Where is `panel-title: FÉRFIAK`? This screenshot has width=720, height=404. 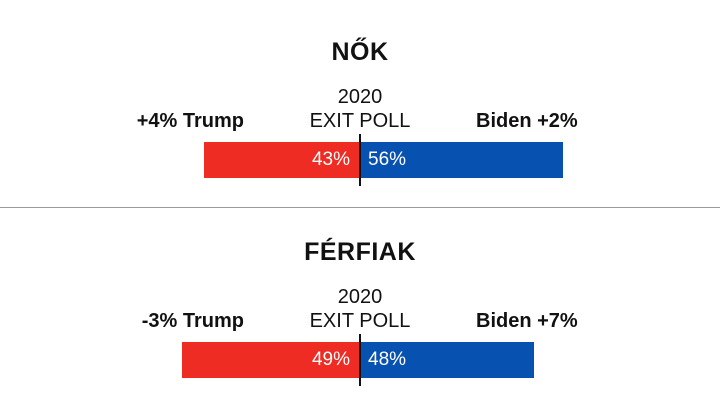
panel-title: FÉRFIAK is located at coordinates (360, 252).